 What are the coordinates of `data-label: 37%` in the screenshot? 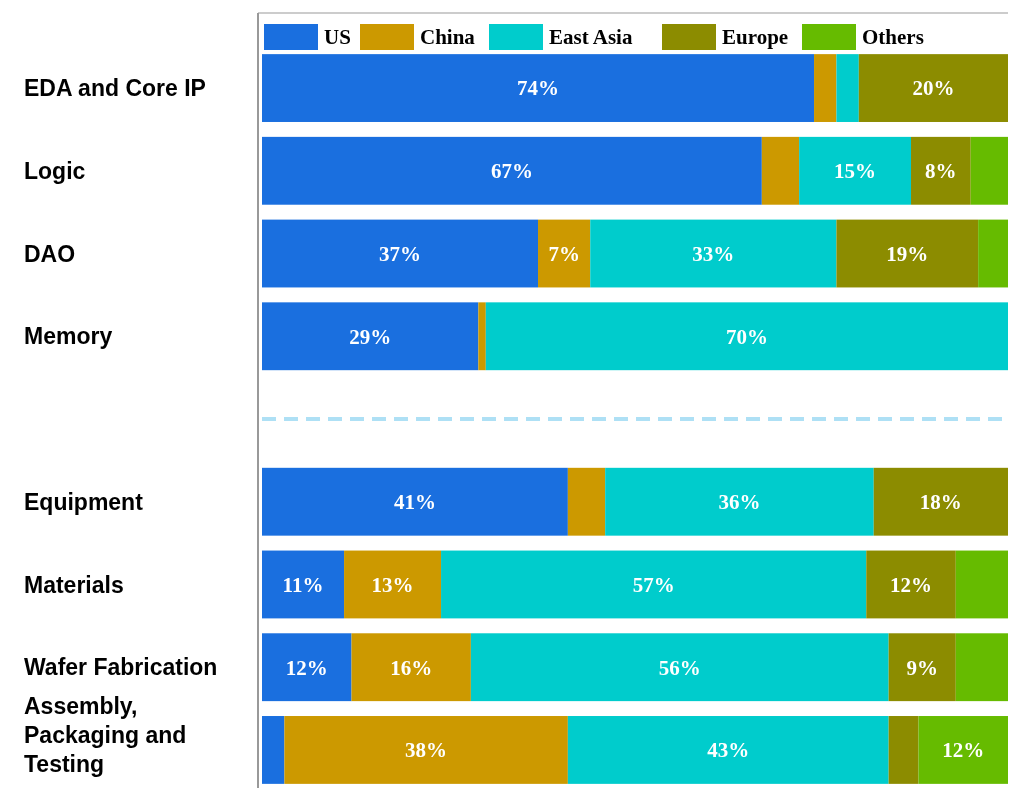 It's located at (400, 253).